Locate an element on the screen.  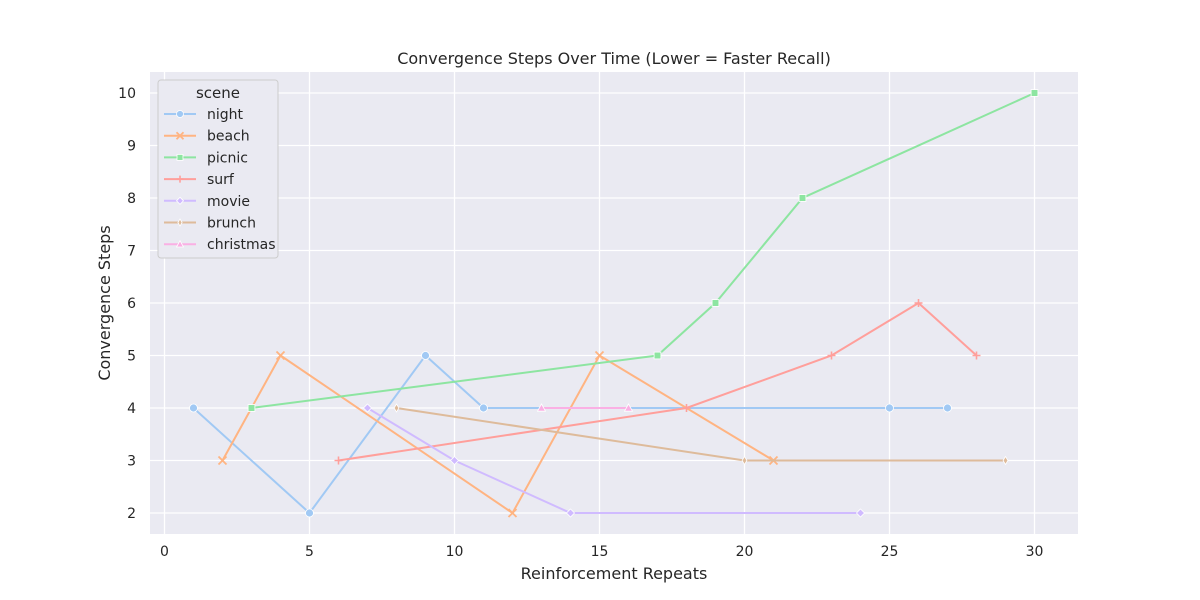
legend-entry-night: night is located at coordinates (204, 115).